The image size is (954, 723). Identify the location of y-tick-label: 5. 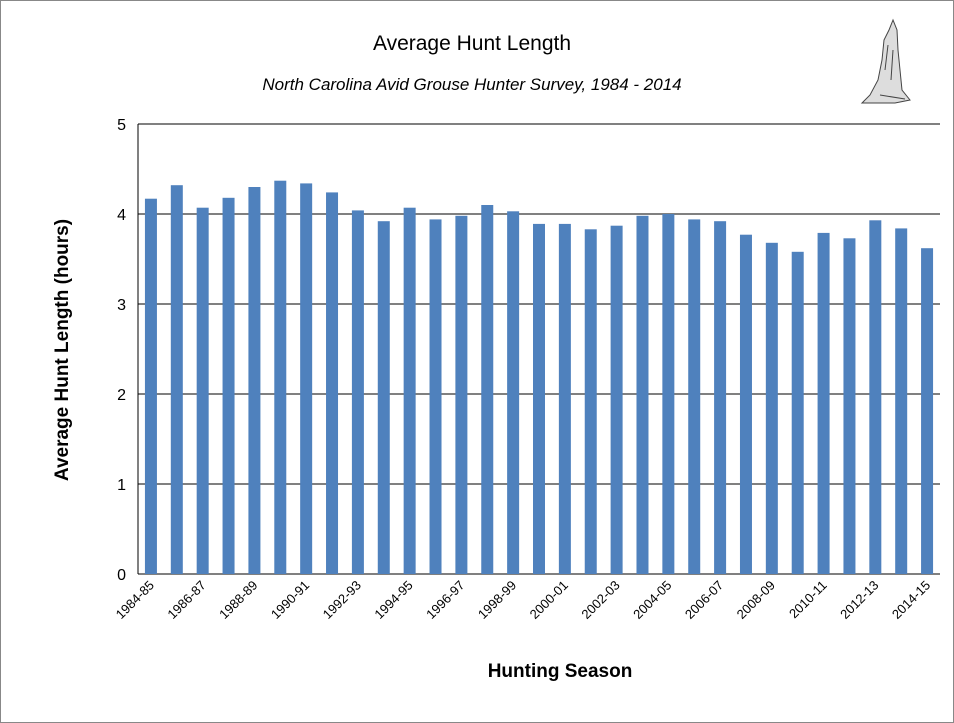
(121, 125).